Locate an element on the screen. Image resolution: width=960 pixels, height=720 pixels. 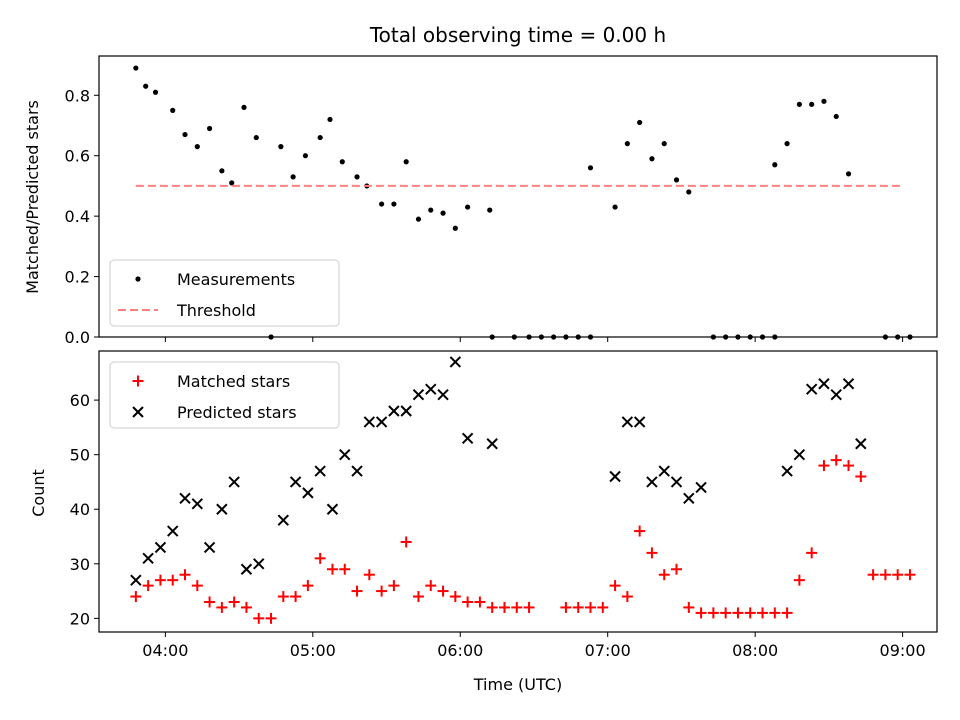
legend: Measurements Threshold is located at coordinates (224, 293).